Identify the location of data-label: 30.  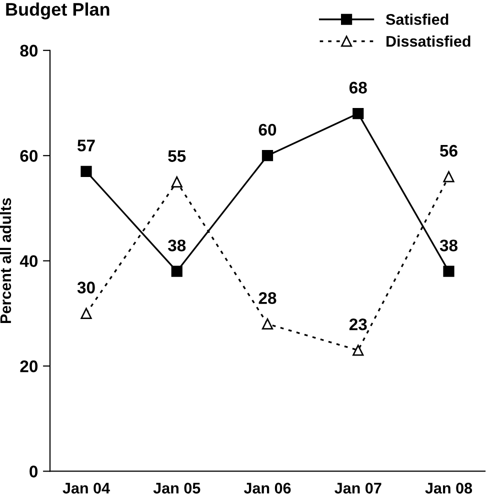
(86, 288).